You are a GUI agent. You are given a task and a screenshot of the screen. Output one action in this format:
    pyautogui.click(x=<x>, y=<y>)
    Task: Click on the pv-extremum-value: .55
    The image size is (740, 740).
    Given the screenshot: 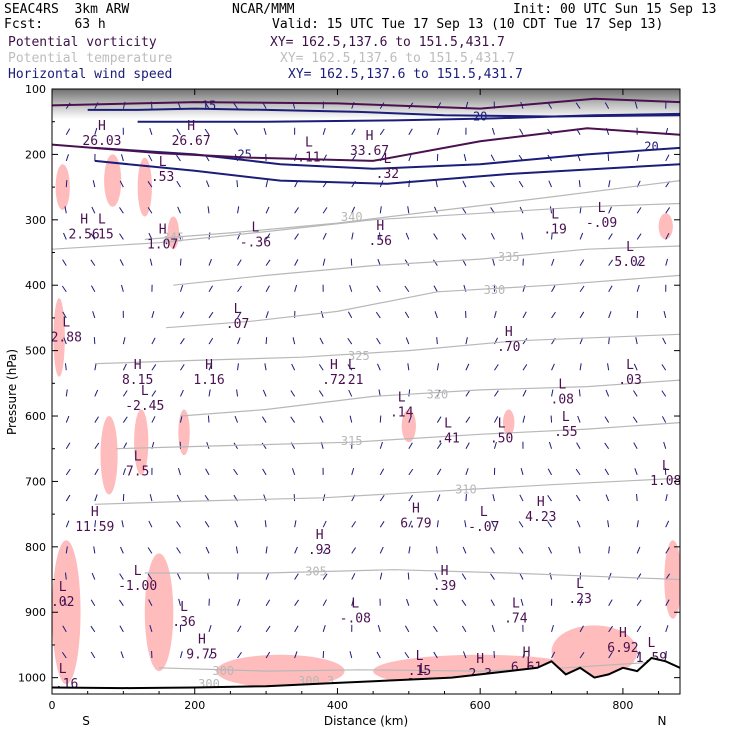 What is the action you would take?
    pyautogui.click(x=565, y=432)
    